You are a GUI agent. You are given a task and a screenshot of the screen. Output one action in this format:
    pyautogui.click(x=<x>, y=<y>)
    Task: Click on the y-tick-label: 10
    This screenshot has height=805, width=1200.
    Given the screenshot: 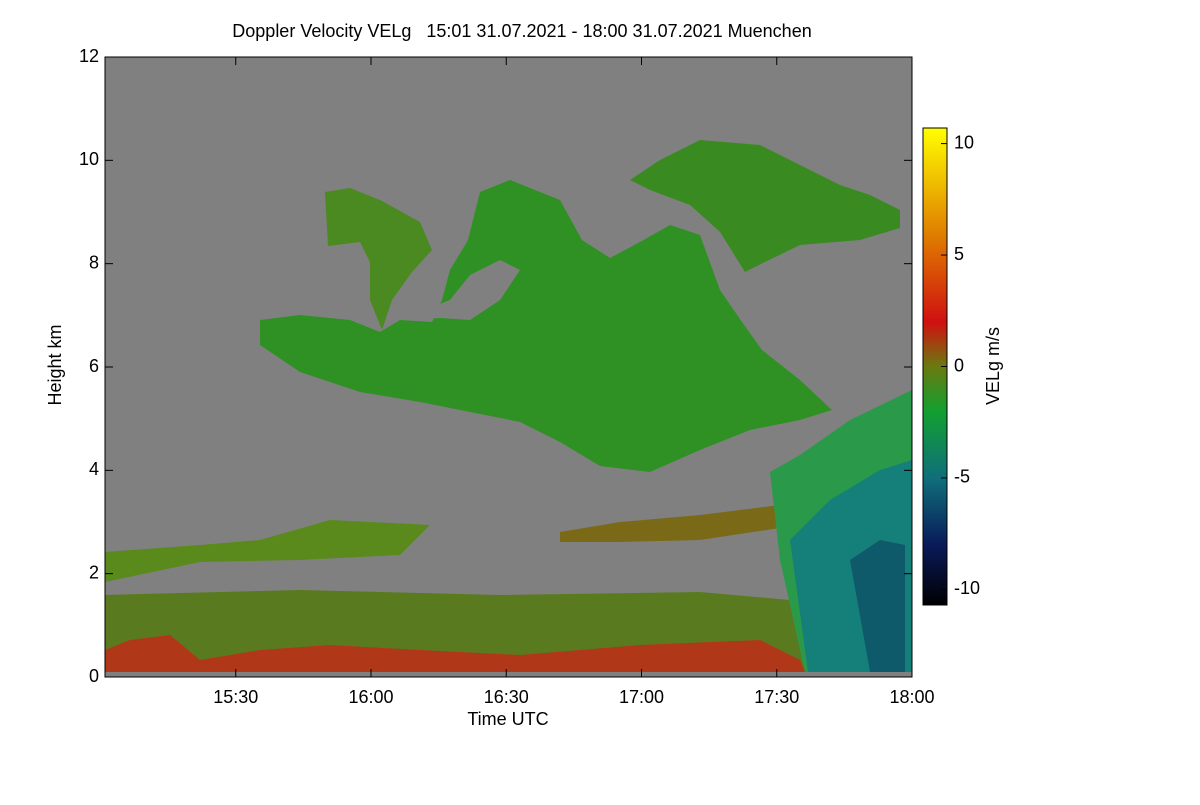 What is the action you would take?
    pyautogui.click(x=89, y=159)
    